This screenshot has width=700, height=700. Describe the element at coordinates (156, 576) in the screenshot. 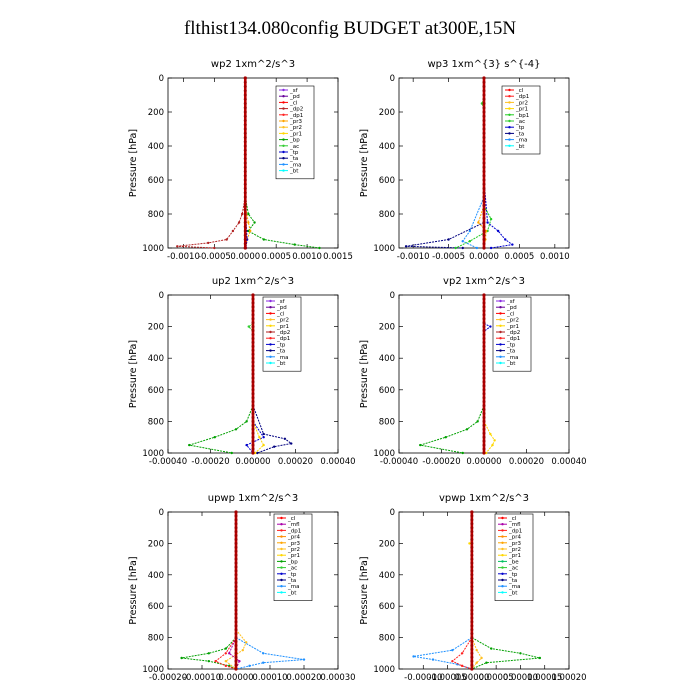

I see `y-tick-label: 400` at that location.